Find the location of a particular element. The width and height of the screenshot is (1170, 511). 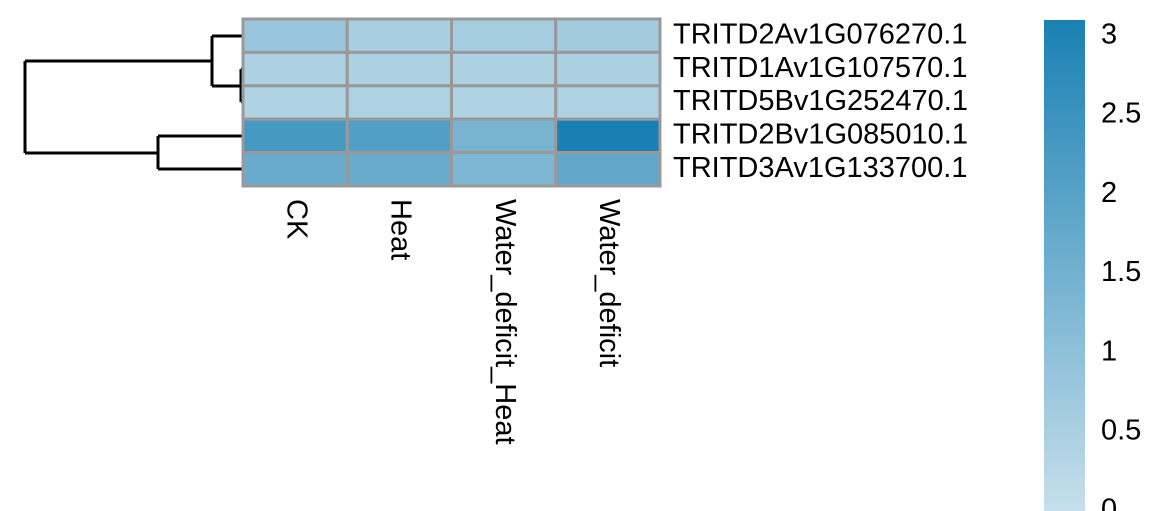

colorbar is located at coordinates (1064, 265).